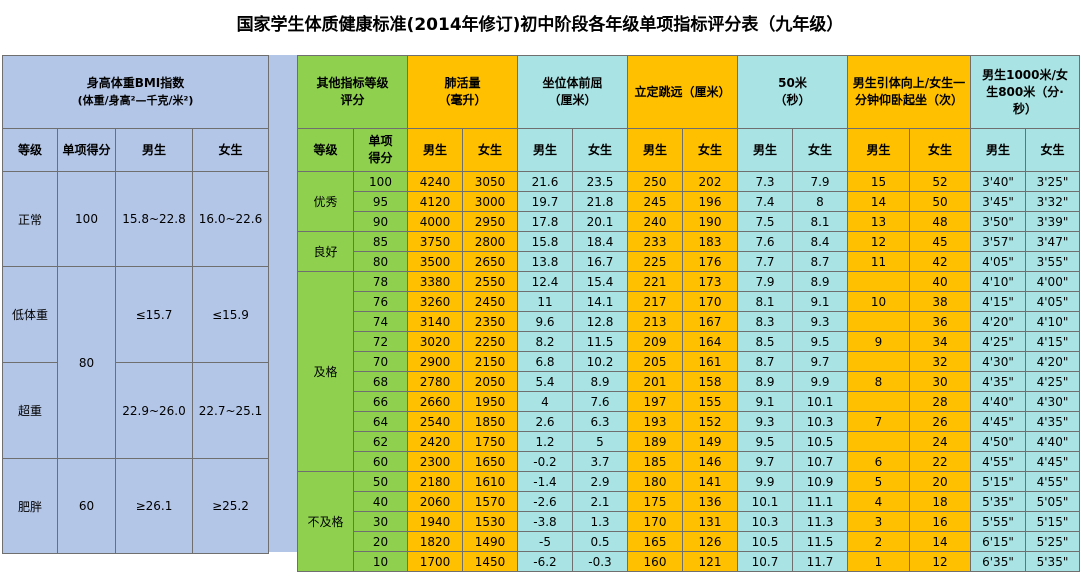 This screenshot has height=572, width=1080. What do you see at coordinates (435, 301) in the screenshot?
I see `cell-lung-male: 3260` at bounding box center [435, 301].